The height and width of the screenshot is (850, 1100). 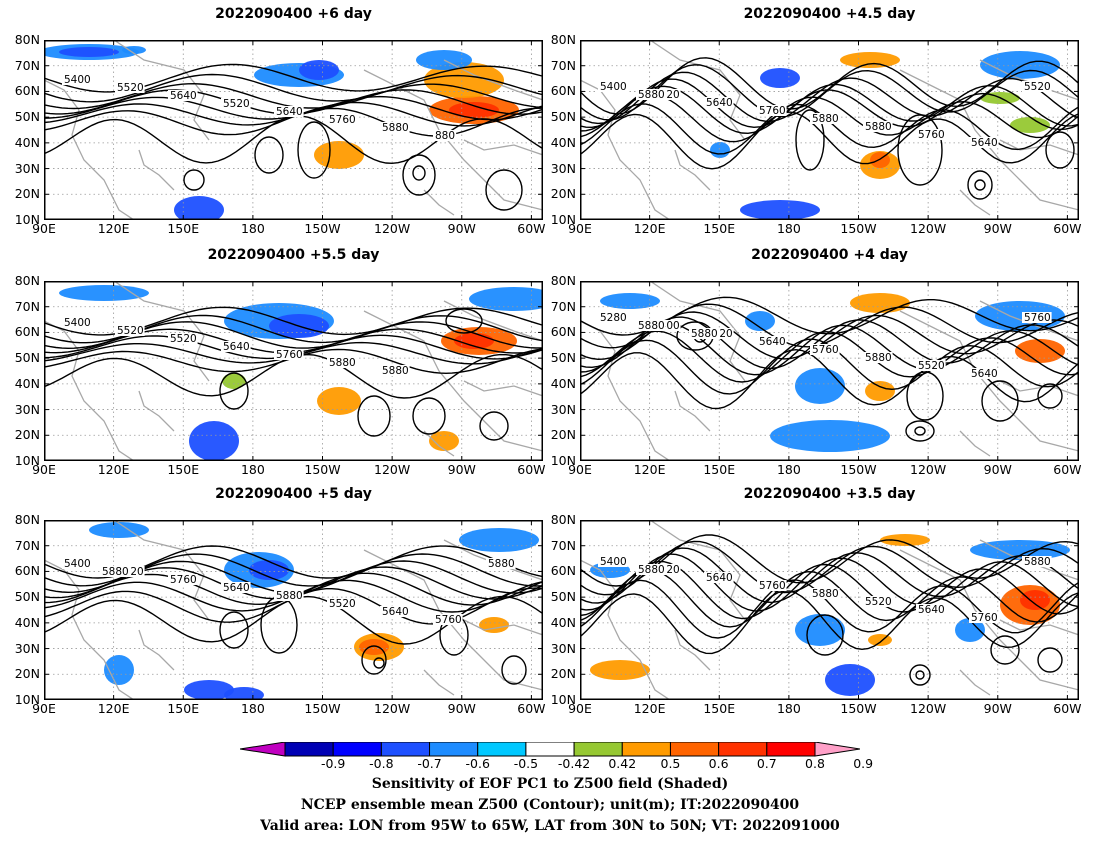 I want to click on colorbar-tick-label: 0.6, so click(x=718, y=763).